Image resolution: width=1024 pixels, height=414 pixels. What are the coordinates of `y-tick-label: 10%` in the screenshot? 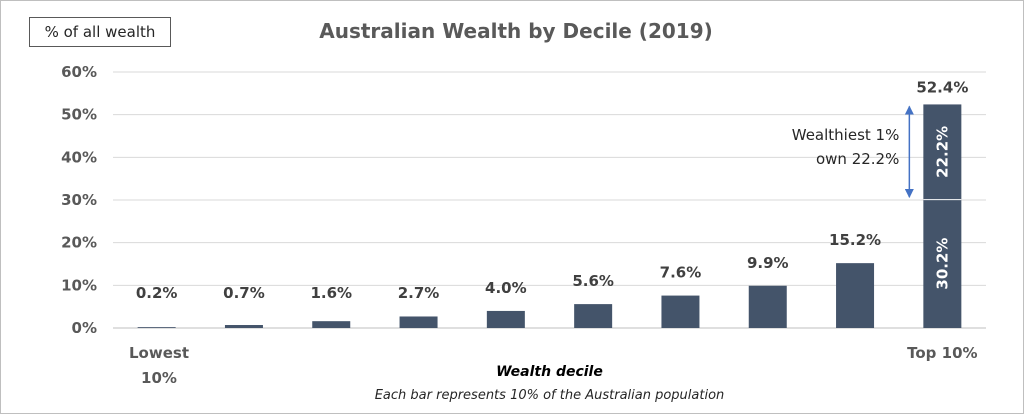 It's located at (79, 285).